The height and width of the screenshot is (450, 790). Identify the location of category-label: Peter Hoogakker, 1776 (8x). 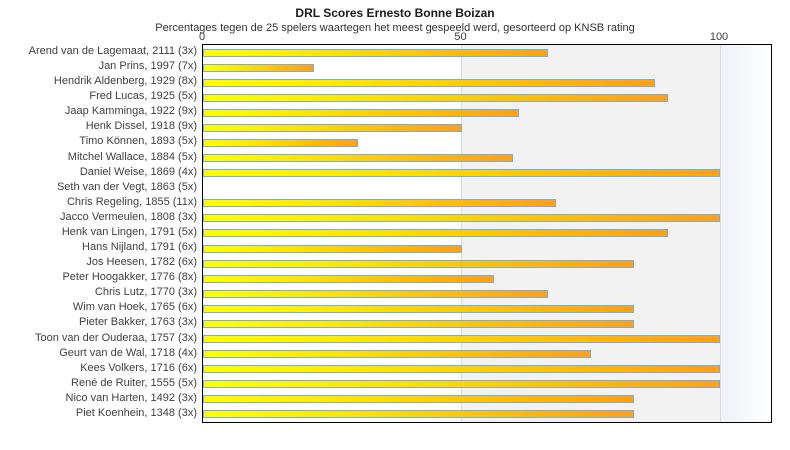
(129, 277).